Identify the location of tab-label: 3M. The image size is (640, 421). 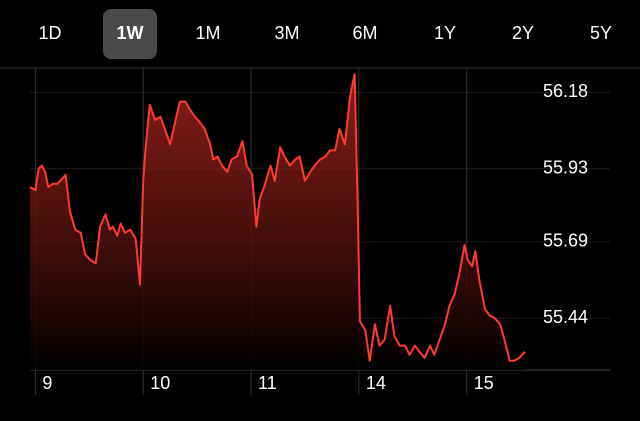
(286, 33).